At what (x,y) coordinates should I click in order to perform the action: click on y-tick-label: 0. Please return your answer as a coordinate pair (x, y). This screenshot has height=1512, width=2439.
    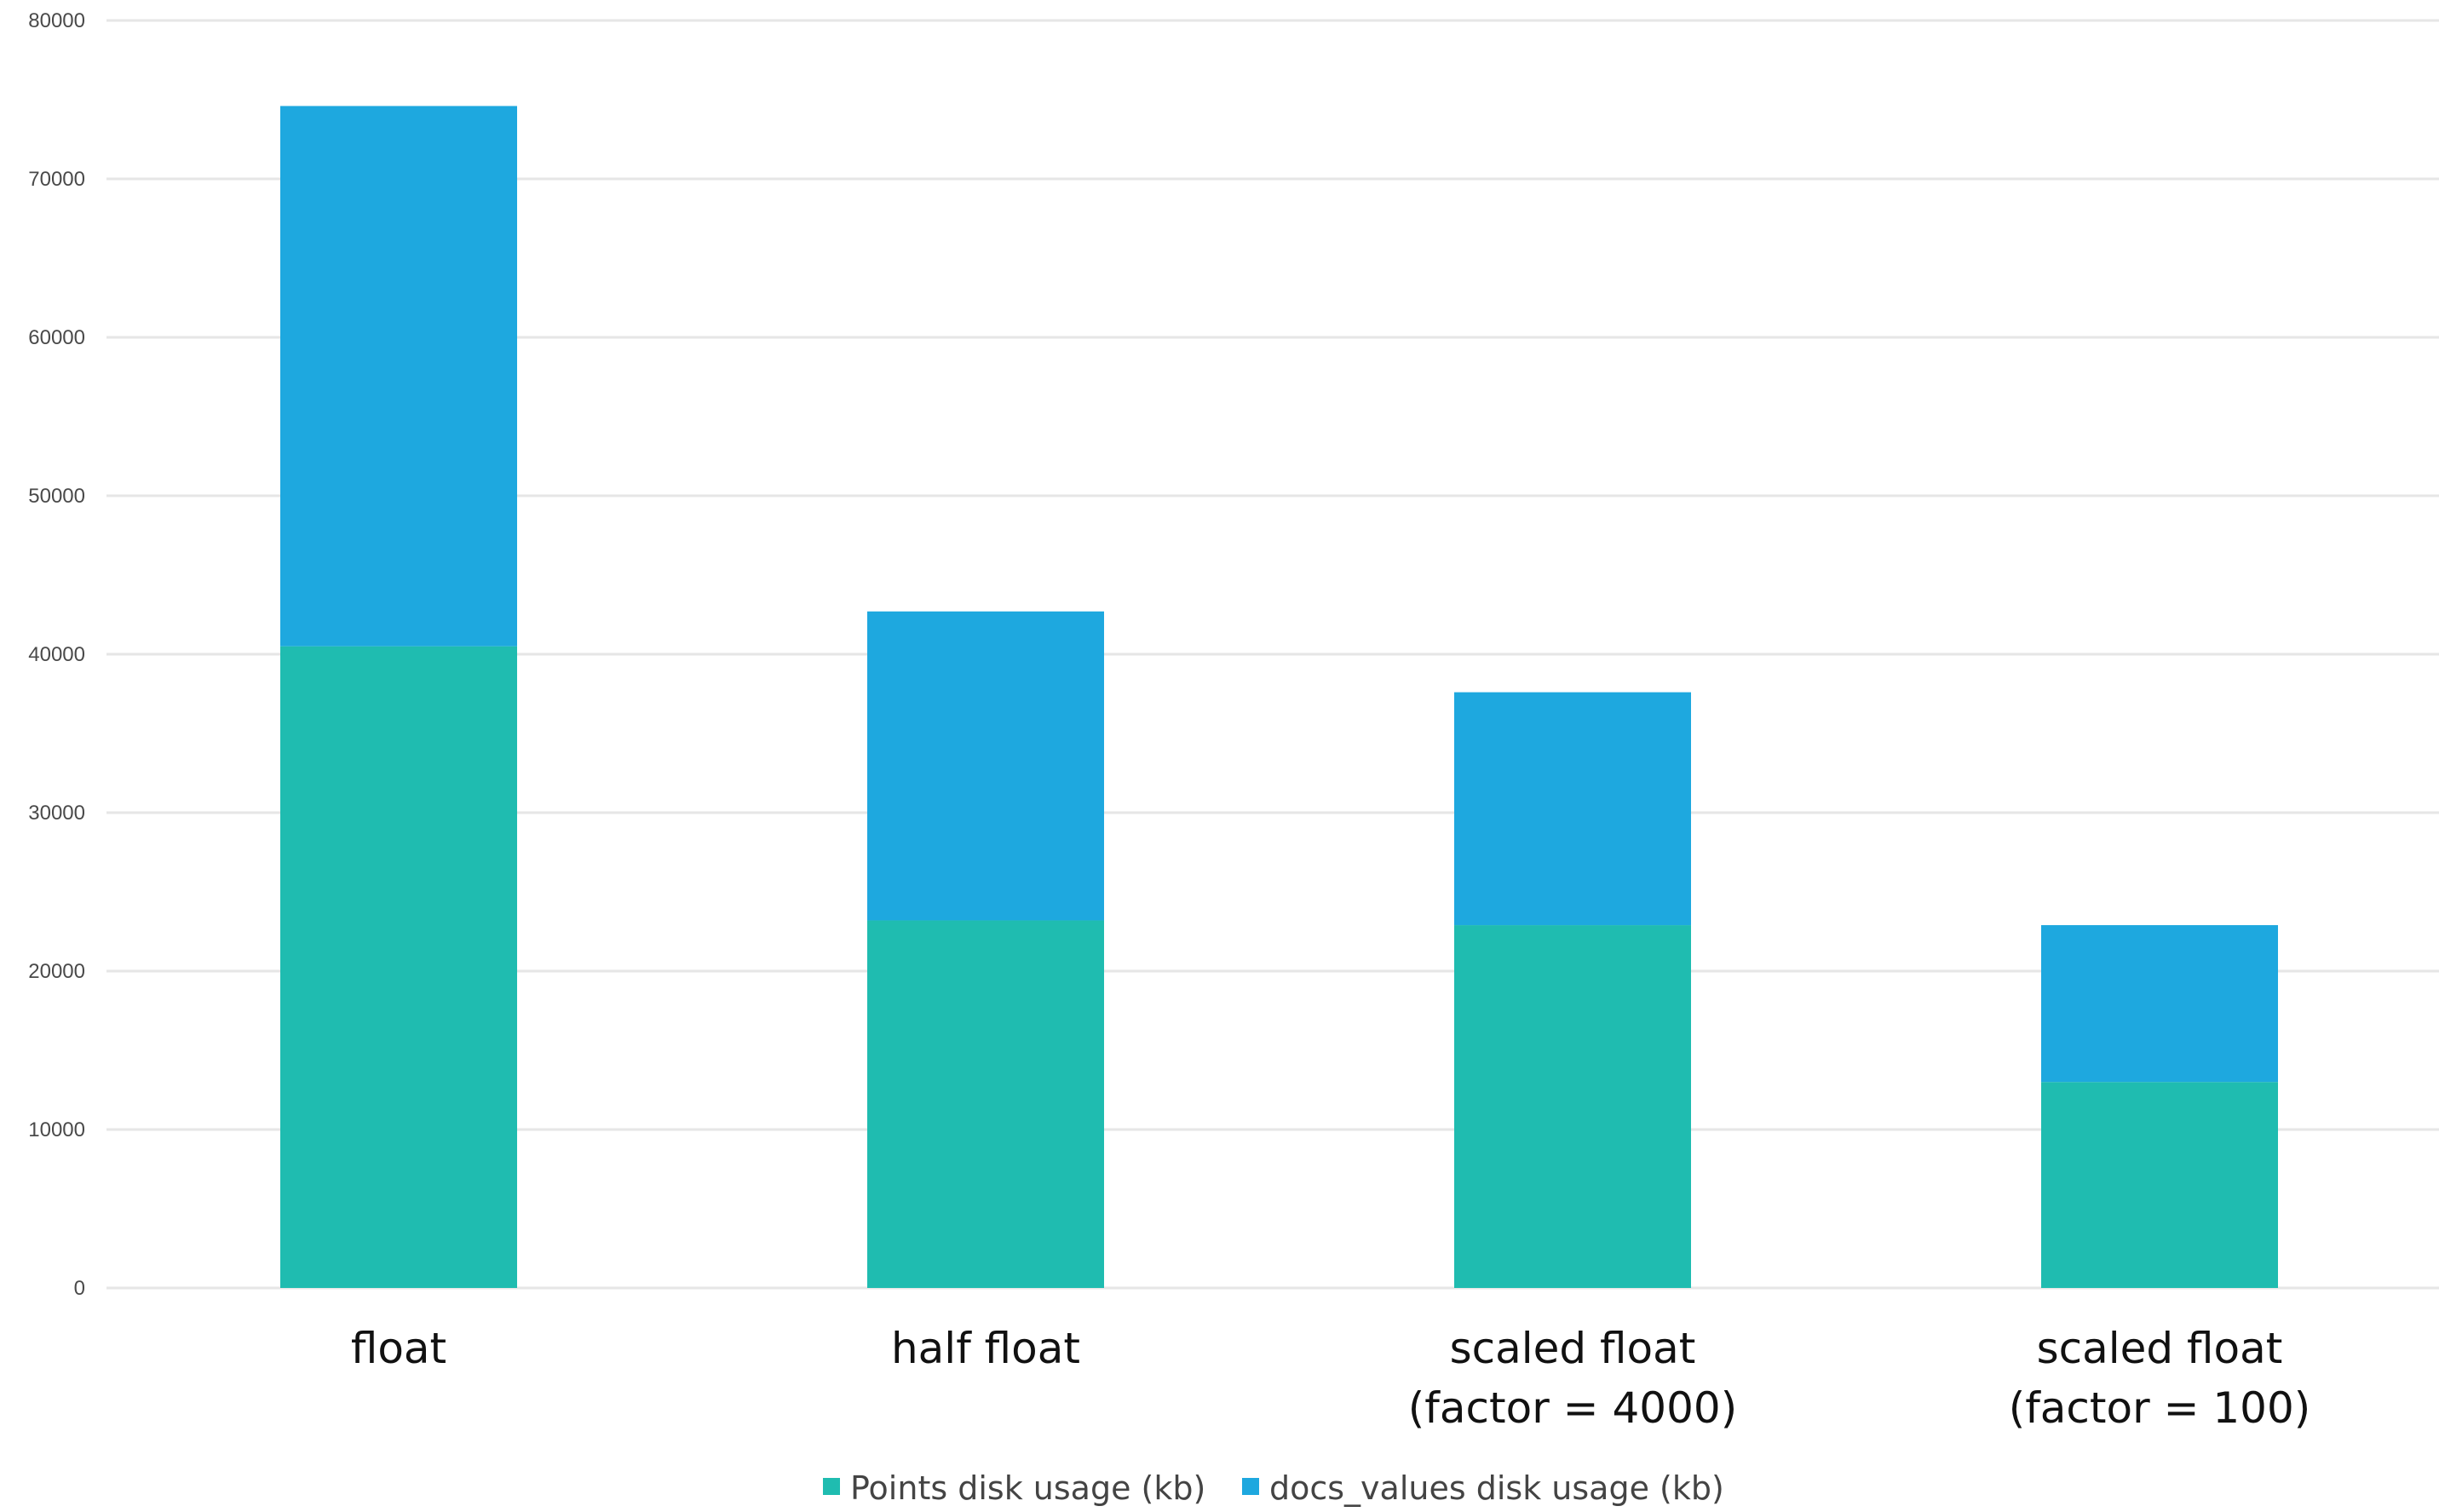
    Looking at the image, I should click on (79, 1288).